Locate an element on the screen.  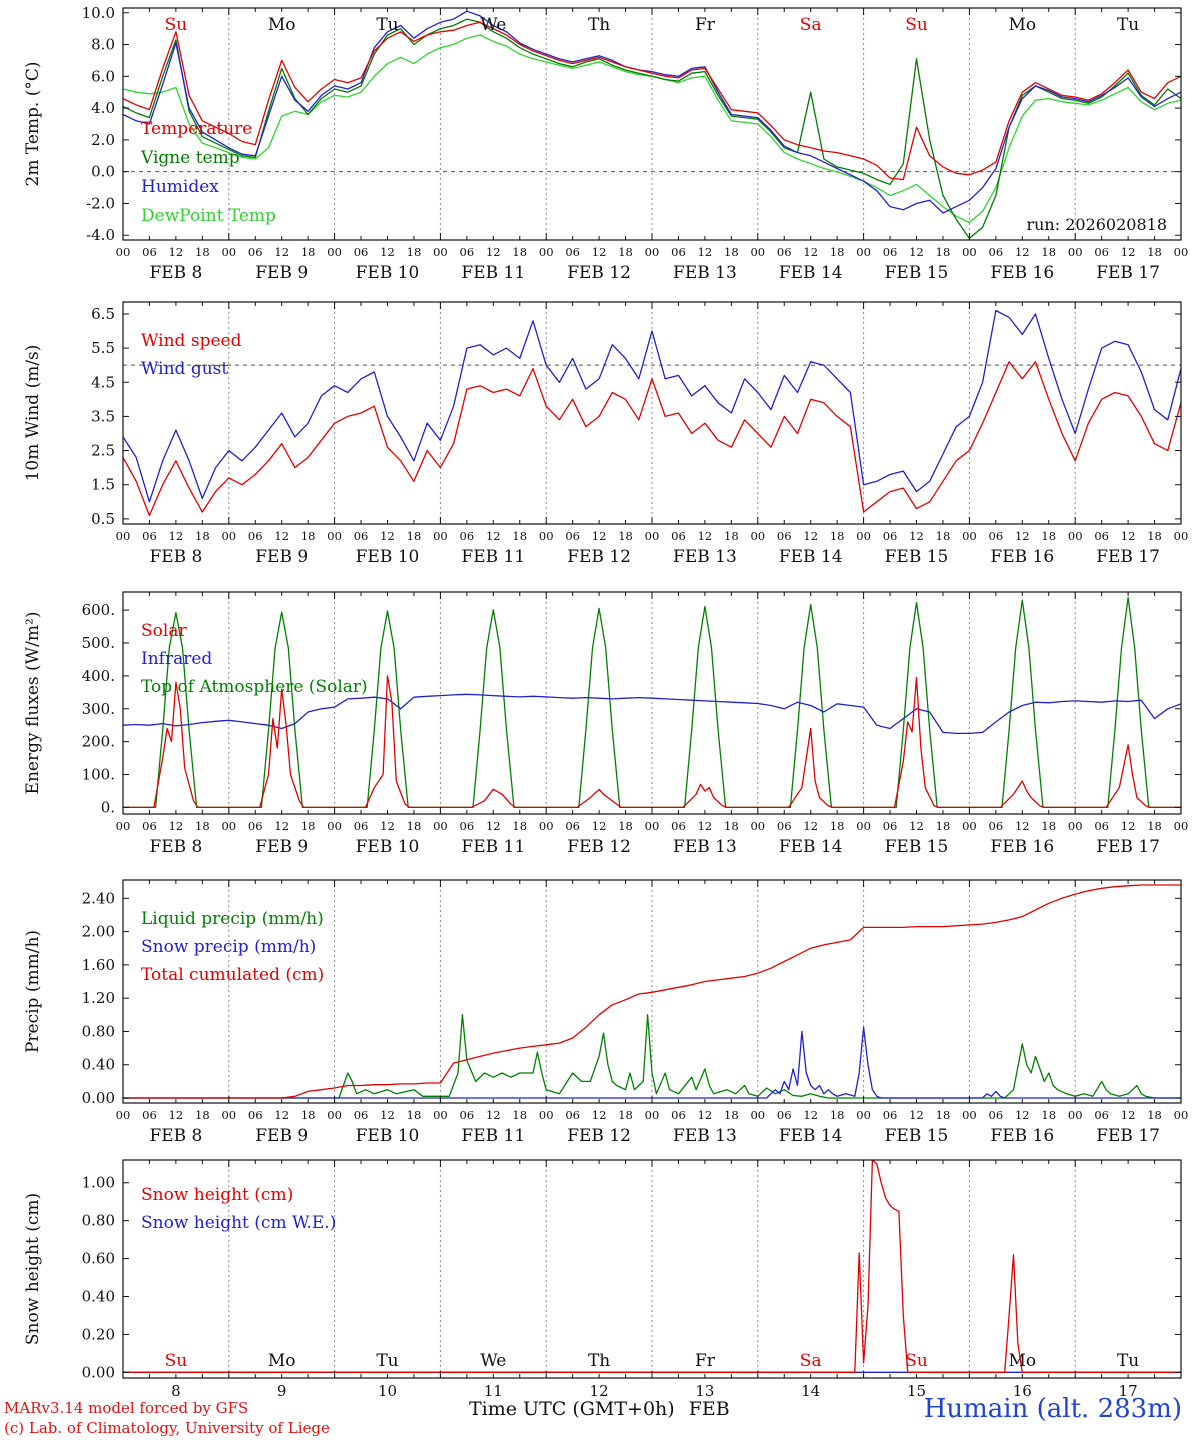
y-tick-label: 5.5 is located at coordinates (103, 348).